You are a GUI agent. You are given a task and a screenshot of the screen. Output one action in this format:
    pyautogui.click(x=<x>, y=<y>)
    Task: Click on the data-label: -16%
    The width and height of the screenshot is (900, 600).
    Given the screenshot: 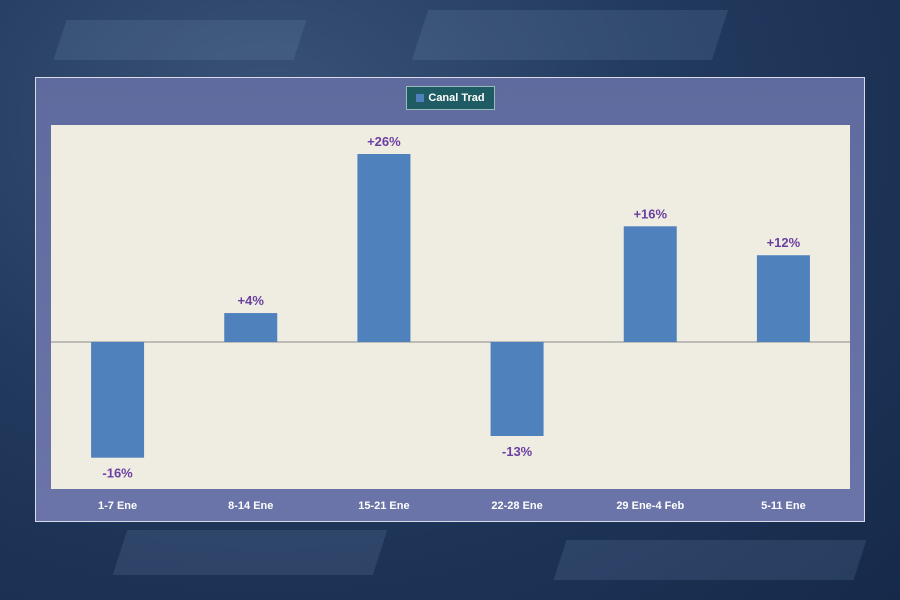 What is the action you would take?
    pyautogui.click(x=117, y=473)
    